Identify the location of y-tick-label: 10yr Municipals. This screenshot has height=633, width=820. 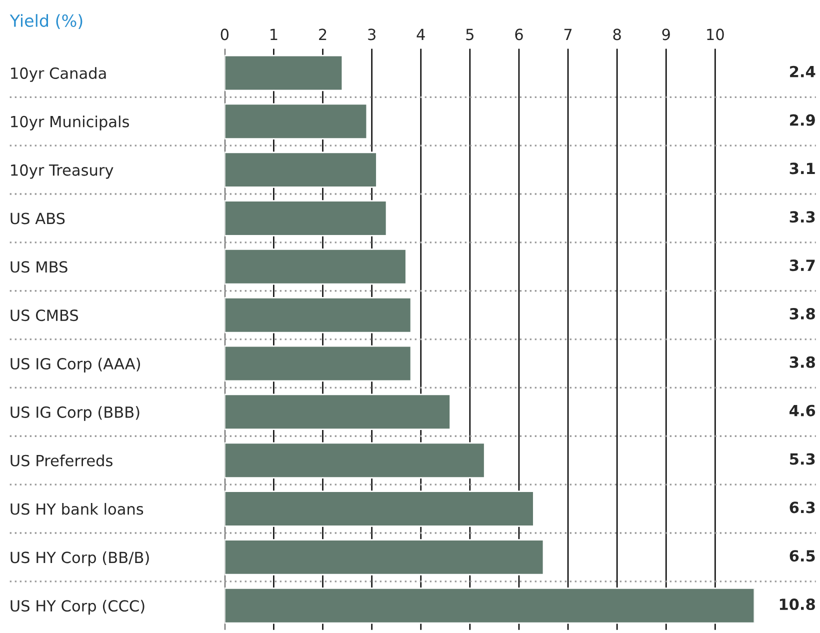
(70, 123).